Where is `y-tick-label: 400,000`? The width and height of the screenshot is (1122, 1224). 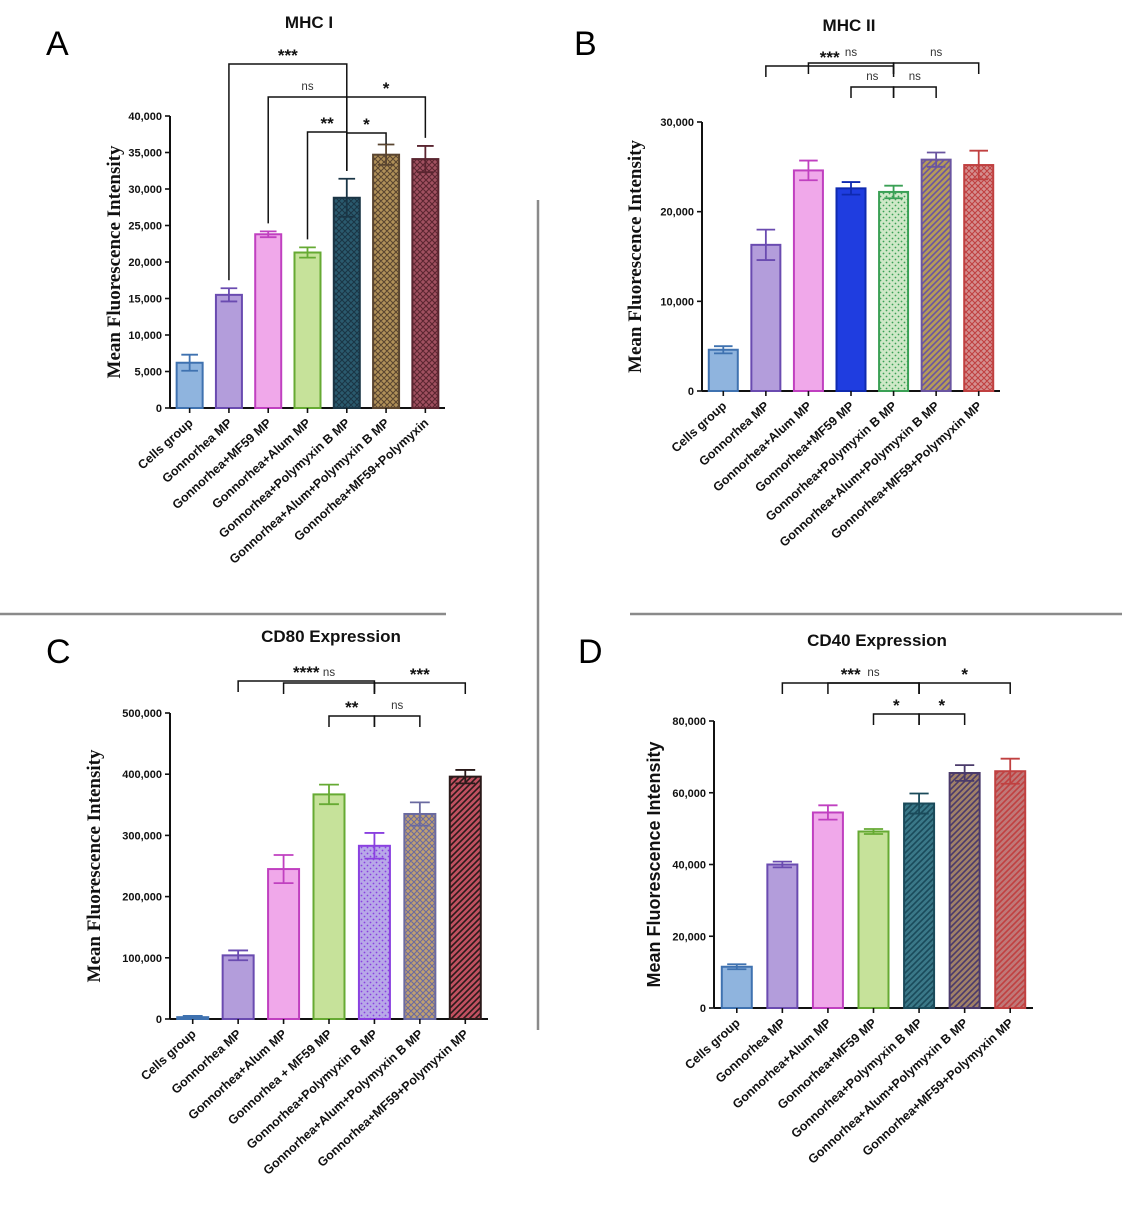 y-tick-label: 400,000 is located at coordinates (142, 775).